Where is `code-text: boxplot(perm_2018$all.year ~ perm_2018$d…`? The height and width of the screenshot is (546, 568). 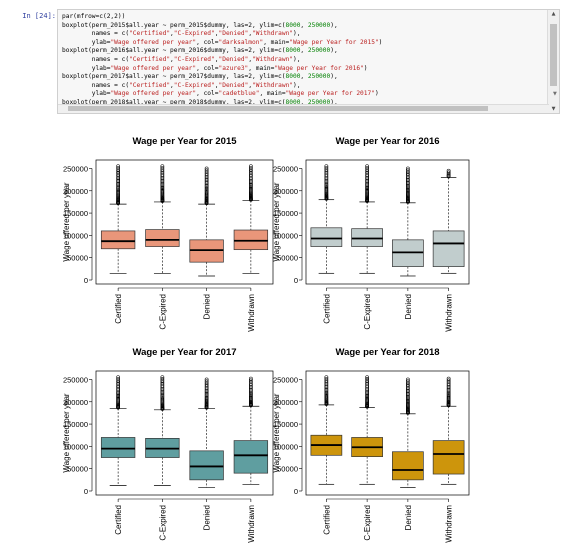 code-text: boxplot(perm_2018$all.year ~ perm_2018$d… is located at coordinates (174, 102).